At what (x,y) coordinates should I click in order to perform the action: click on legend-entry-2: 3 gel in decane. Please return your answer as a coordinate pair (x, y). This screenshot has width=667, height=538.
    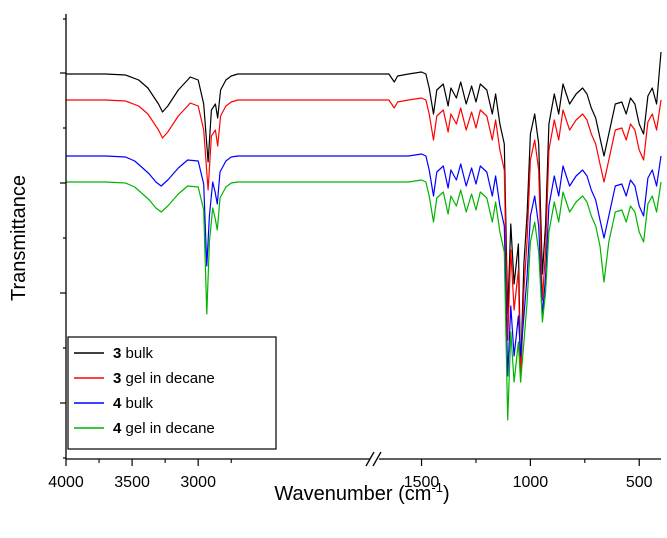
    Looking at the image, I should click on (164, 378).